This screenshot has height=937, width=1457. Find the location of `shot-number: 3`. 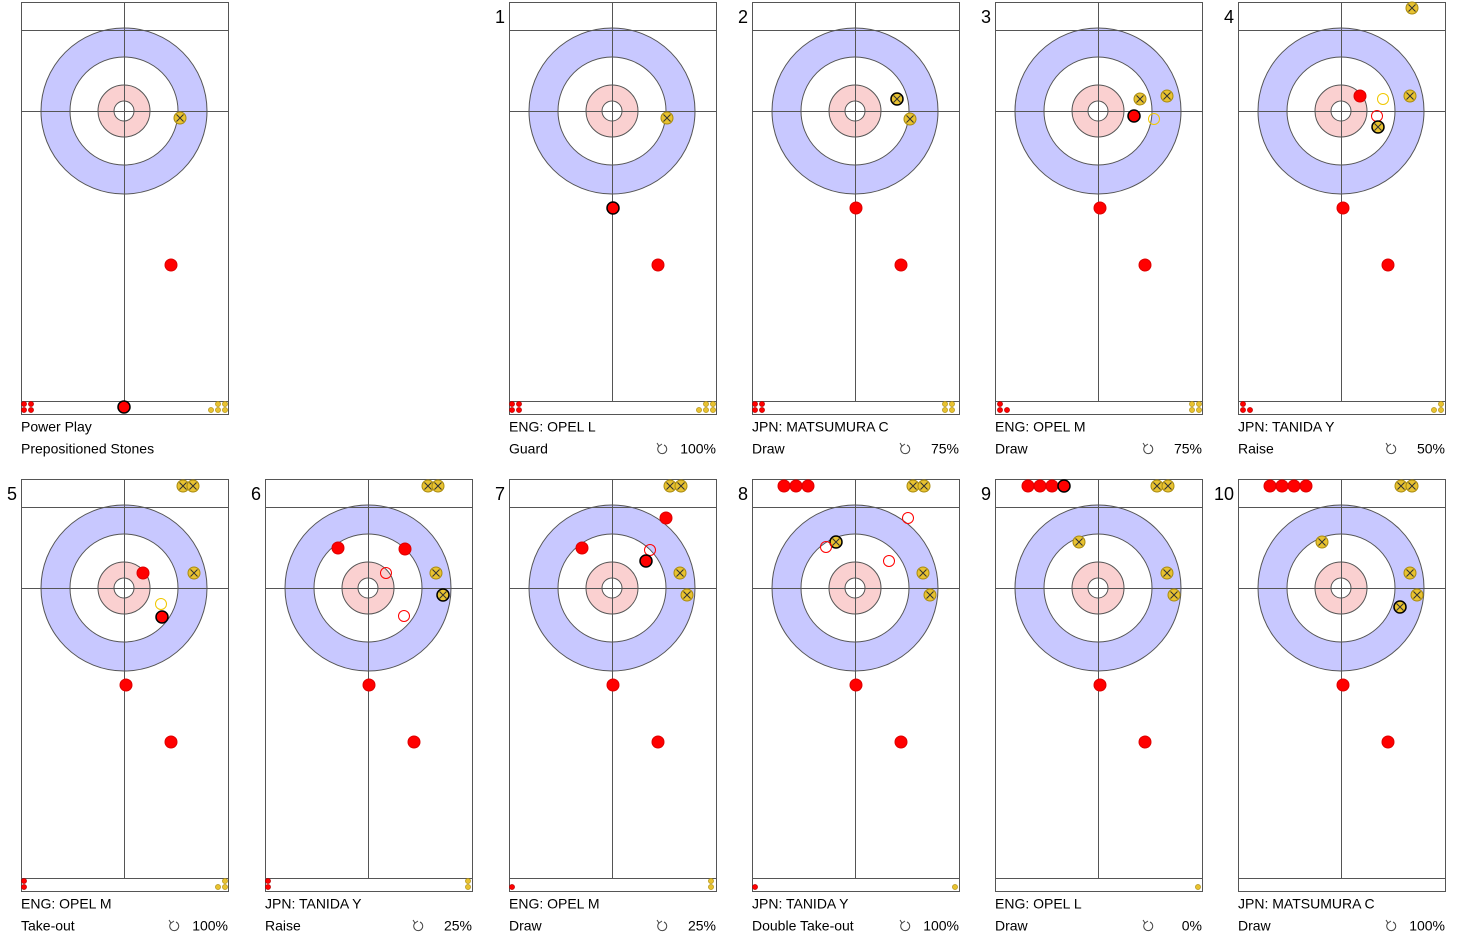

shot-number: 3 is located at coordinates (986, 17).